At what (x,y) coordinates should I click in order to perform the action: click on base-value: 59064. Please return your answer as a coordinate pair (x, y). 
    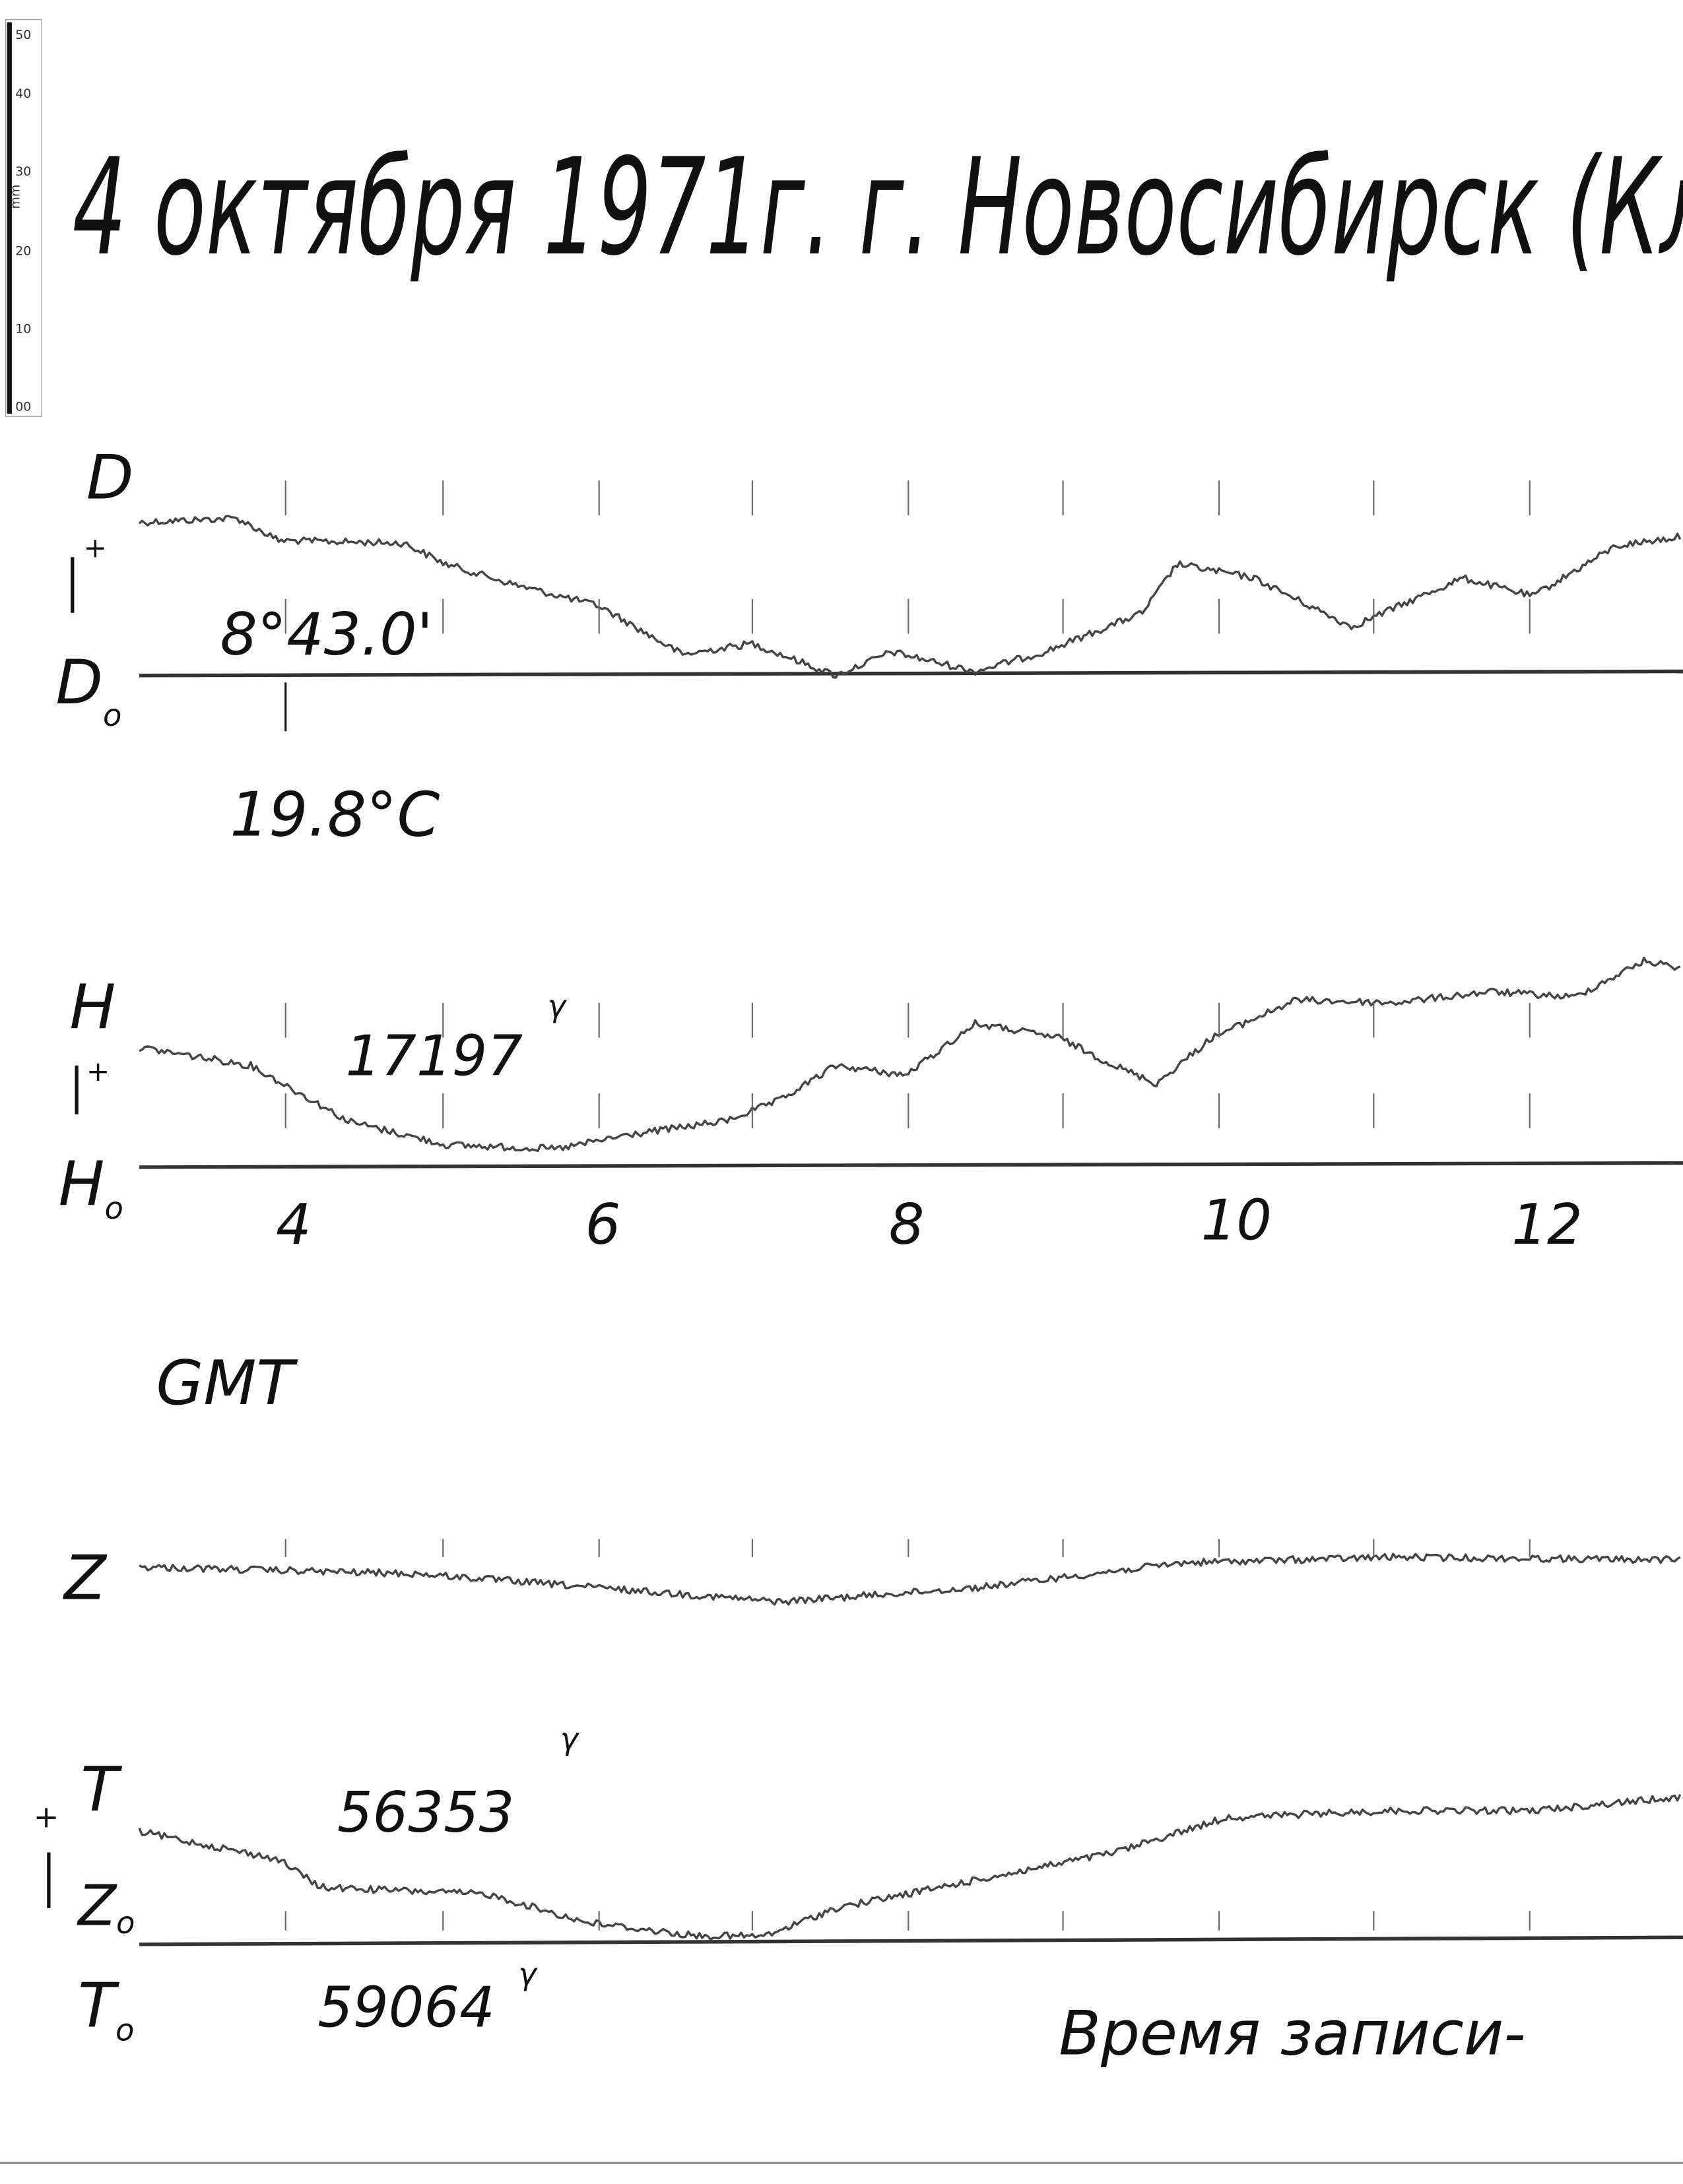
    Looking at the image, I should click on (406, 2007).